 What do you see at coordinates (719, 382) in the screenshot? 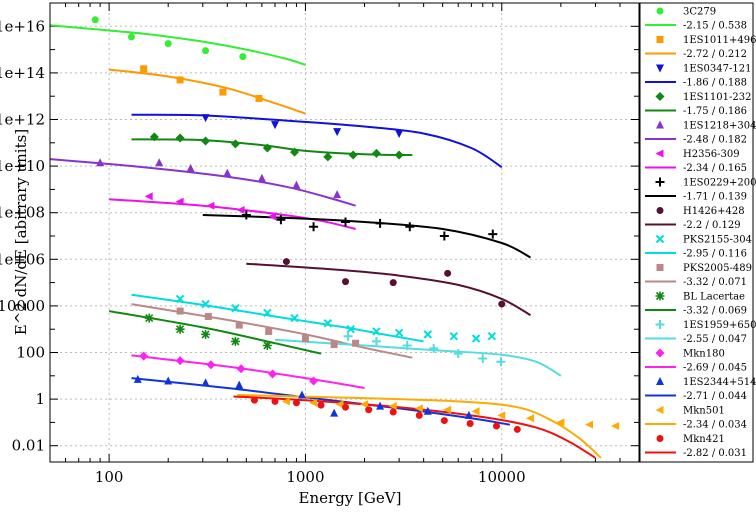
I see `legend-label-1es2344-514: 1ES2344+514` at bounding box center [719, 382].